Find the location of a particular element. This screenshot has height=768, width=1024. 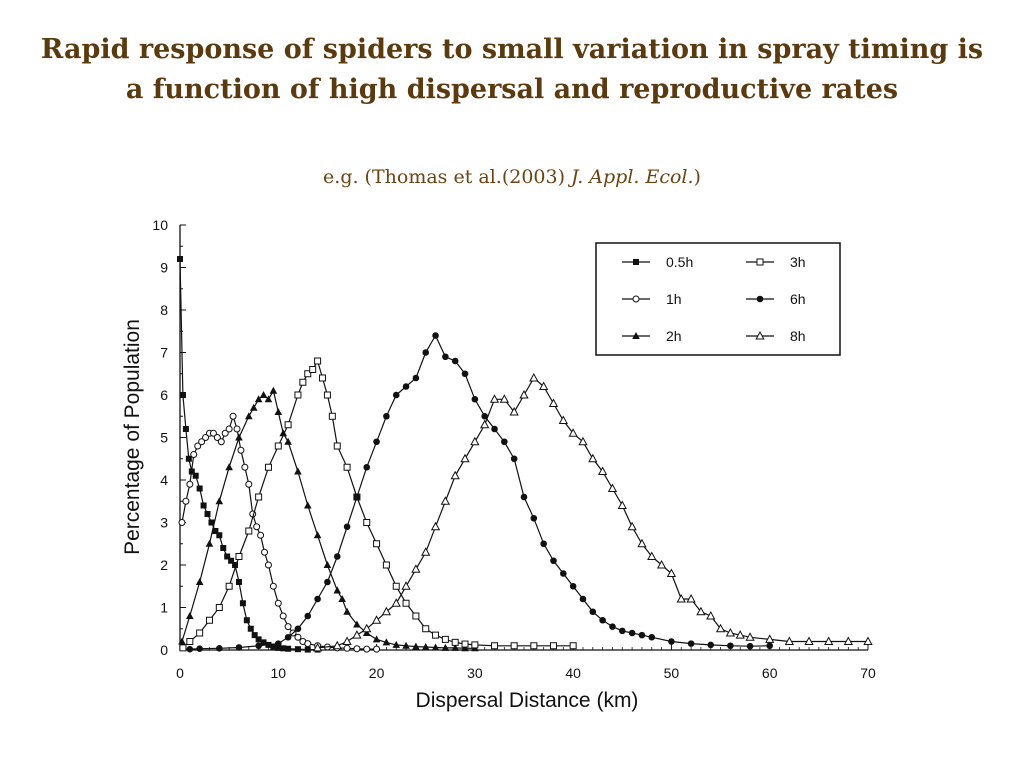

y-tick-label: 4 is located at coordinates (164, 480).